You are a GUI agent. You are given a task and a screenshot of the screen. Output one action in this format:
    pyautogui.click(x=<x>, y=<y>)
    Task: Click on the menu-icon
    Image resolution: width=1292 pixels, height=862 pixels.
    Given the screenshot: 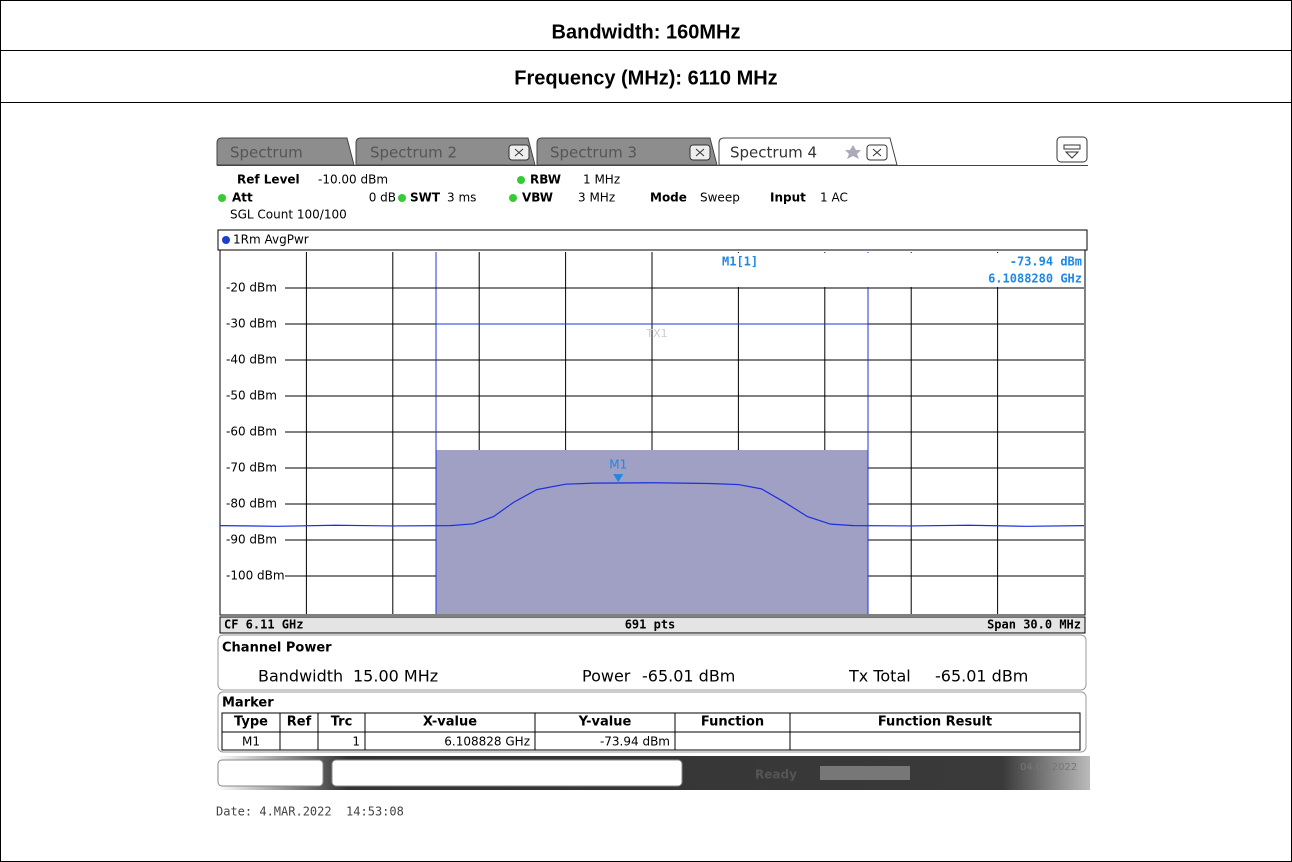 What is the action you would take?
    pyautogui.click(x=1072, y=151)
    